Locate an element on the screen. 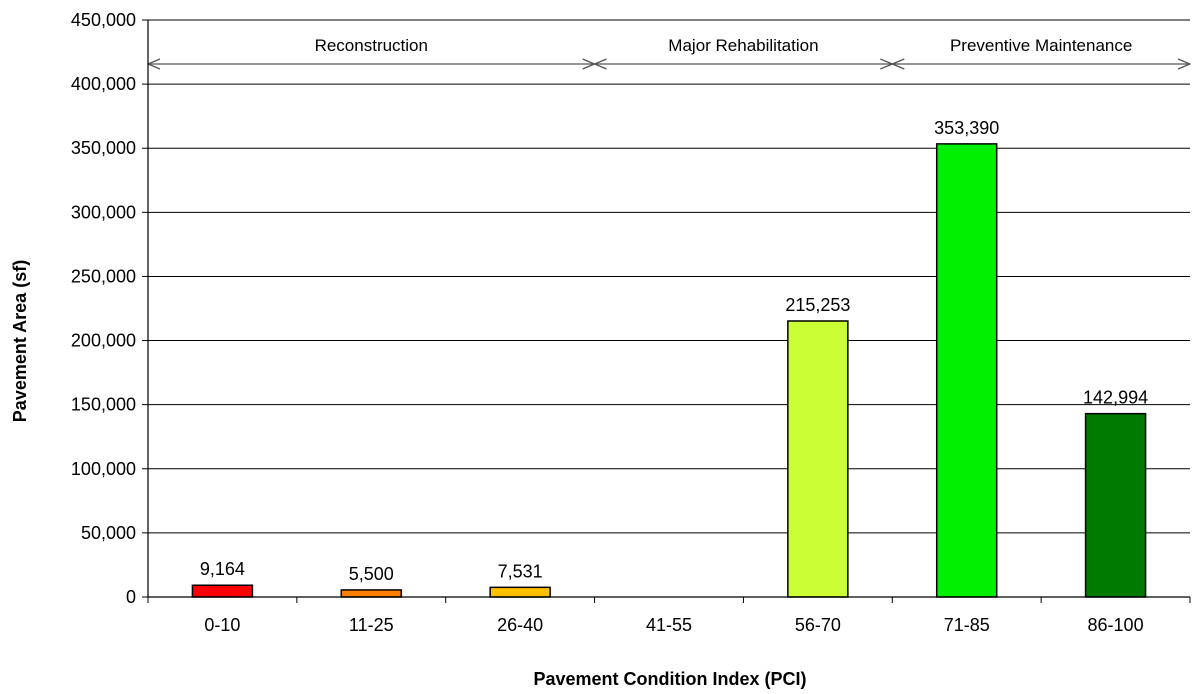  data-label: 5,500 is located at coordinates (371, 574).